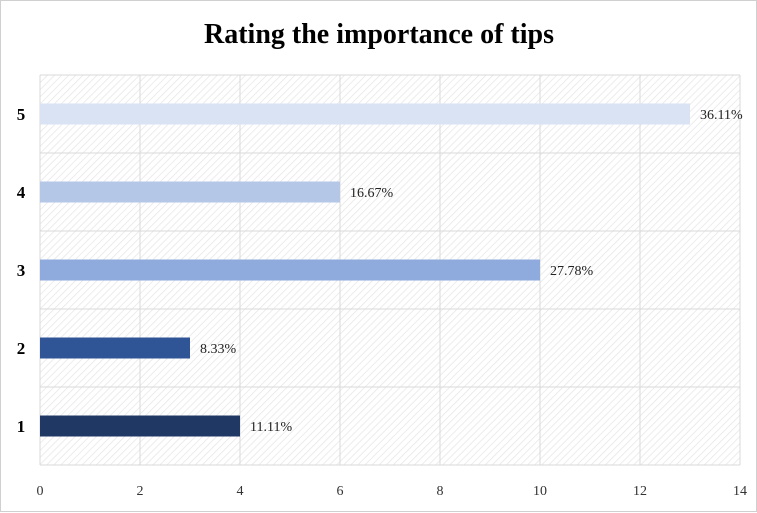 The image size is (757, 513). I want to click on data-label-3: 27.78%, so click(572, 271).